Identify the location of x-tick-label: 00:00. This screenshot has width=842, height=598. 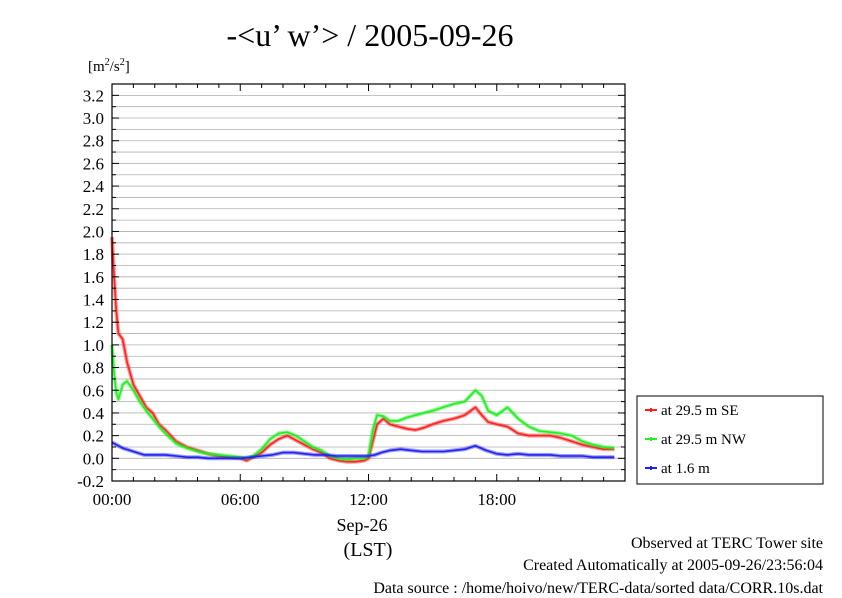
(112, 499).